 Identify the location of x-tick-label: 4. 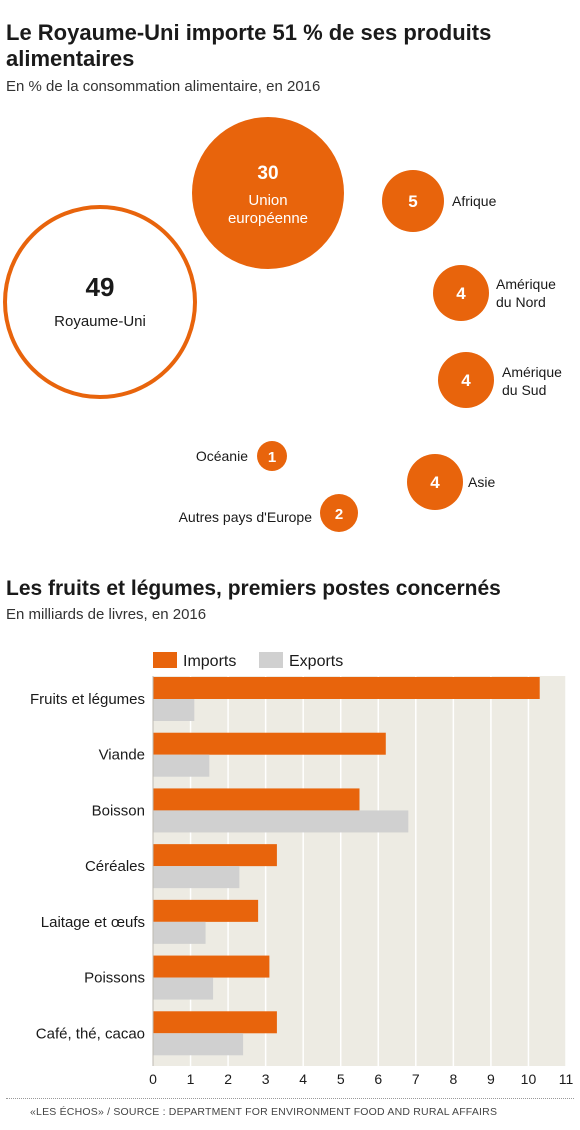
(303, 1079).